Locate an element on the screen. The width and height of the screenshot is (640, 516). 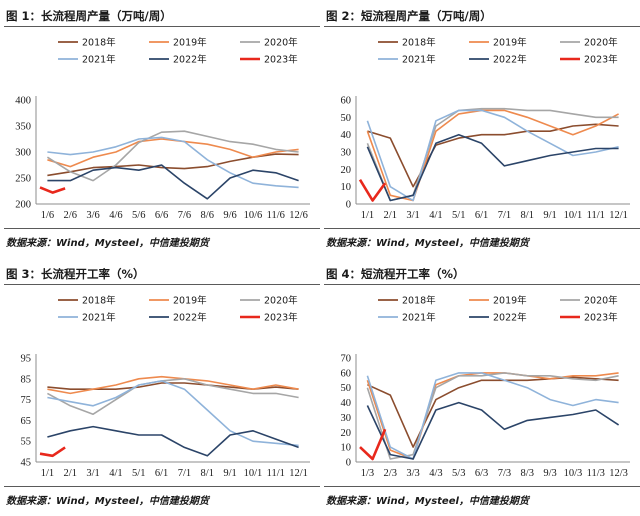
y-tick-label: 400 is located at coordinates (23, 101).